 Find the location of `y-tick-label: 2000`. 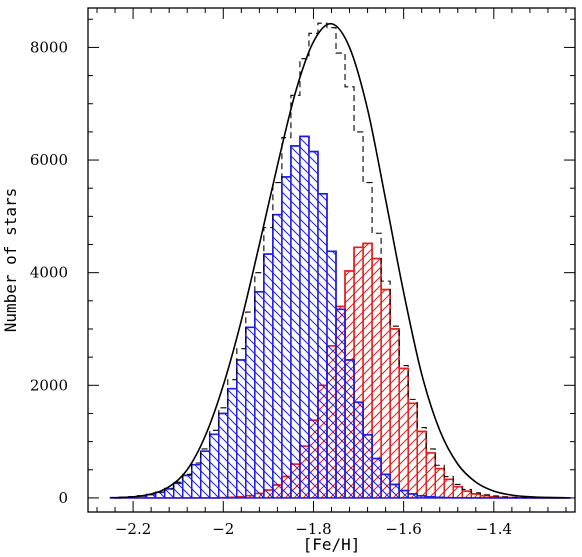

y-tick-label: 2000 is located at coordinates (49, 385).